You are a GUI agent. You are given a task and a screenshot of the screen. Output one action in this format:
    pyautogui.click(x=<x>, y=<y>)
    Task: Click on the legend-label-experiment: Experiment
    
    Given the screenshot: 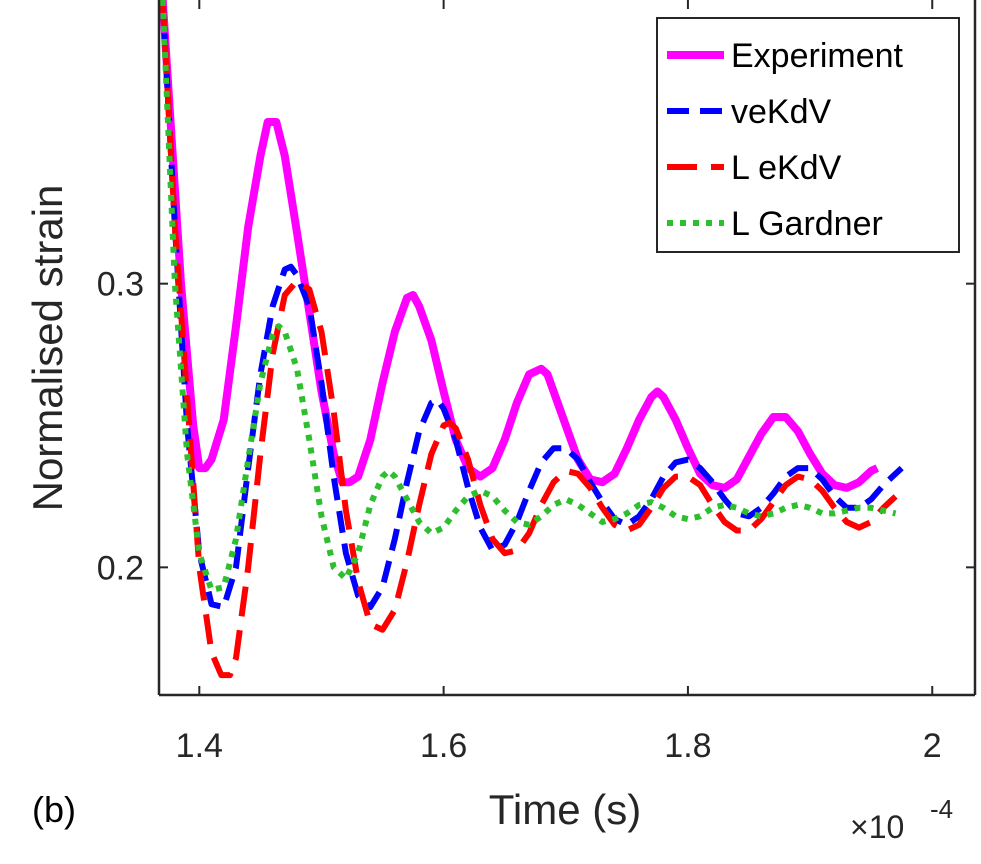 What is the action you would take?
    pyautogui.click(x=817, y=56)
    